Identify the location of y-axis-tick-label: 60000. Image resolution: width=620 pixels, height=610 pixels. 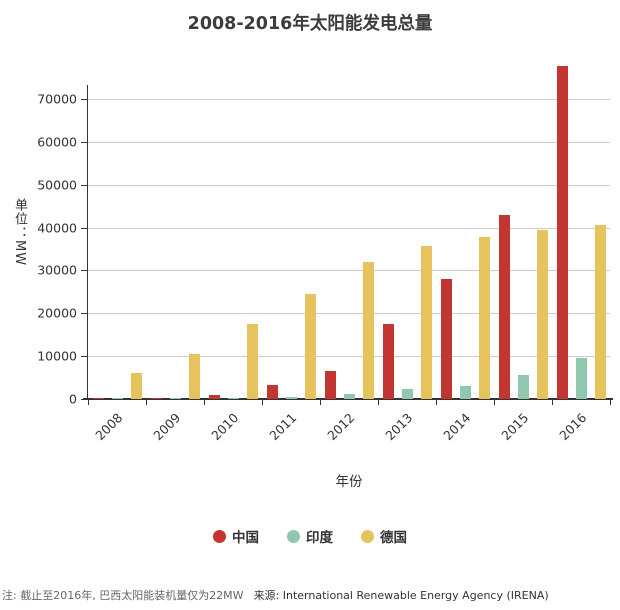
(57, 142).